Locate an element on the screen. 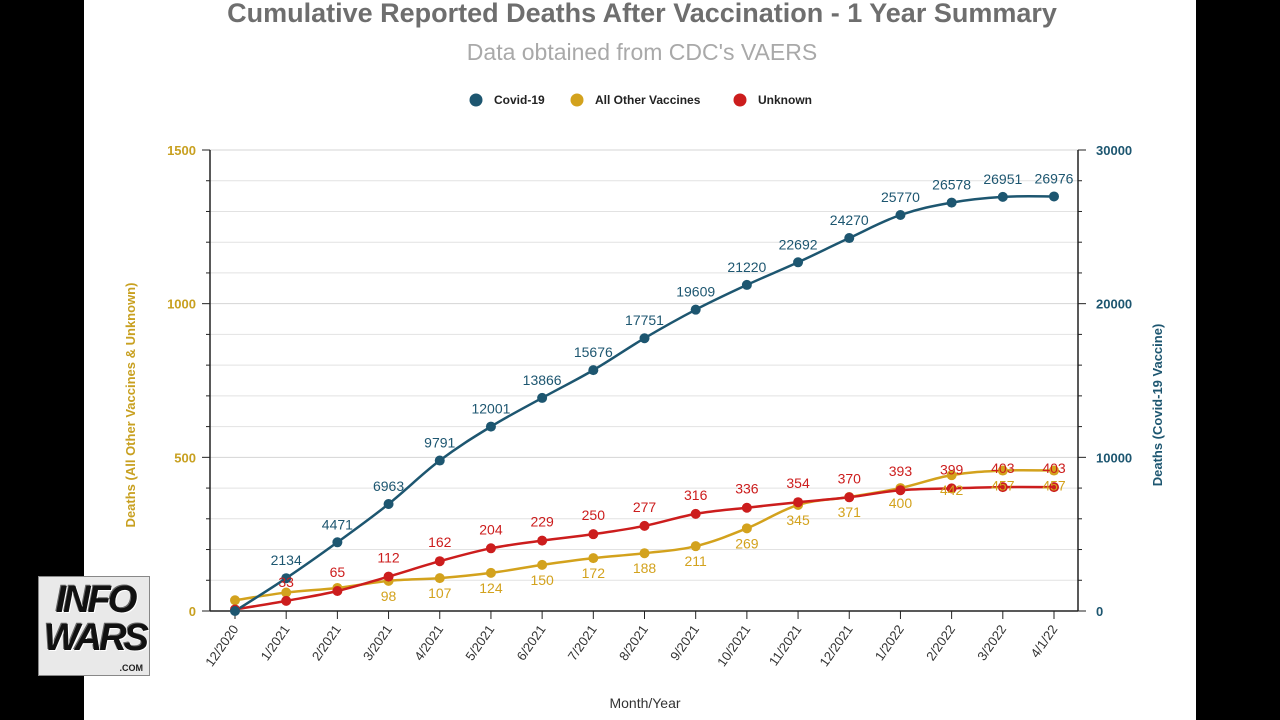 Image resolution: width=1280 pixels, height=720 pixels. y-tick-label-left: 1500 is located at coordinates (181, 150).